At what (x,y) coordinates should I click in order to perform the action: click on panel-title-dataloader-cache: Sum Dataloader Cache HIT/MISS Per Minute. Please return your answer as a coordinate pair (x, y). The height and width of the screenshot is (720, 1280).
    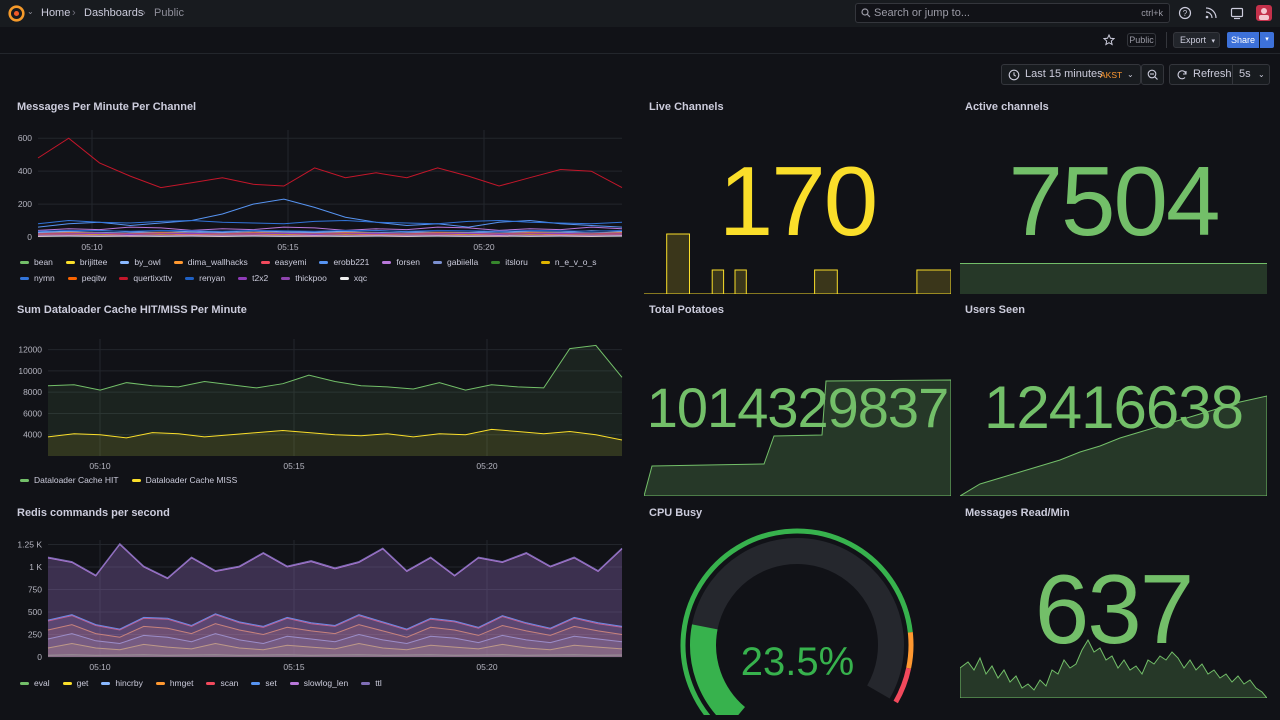
    Looking at the image, I should click on (132, 310).